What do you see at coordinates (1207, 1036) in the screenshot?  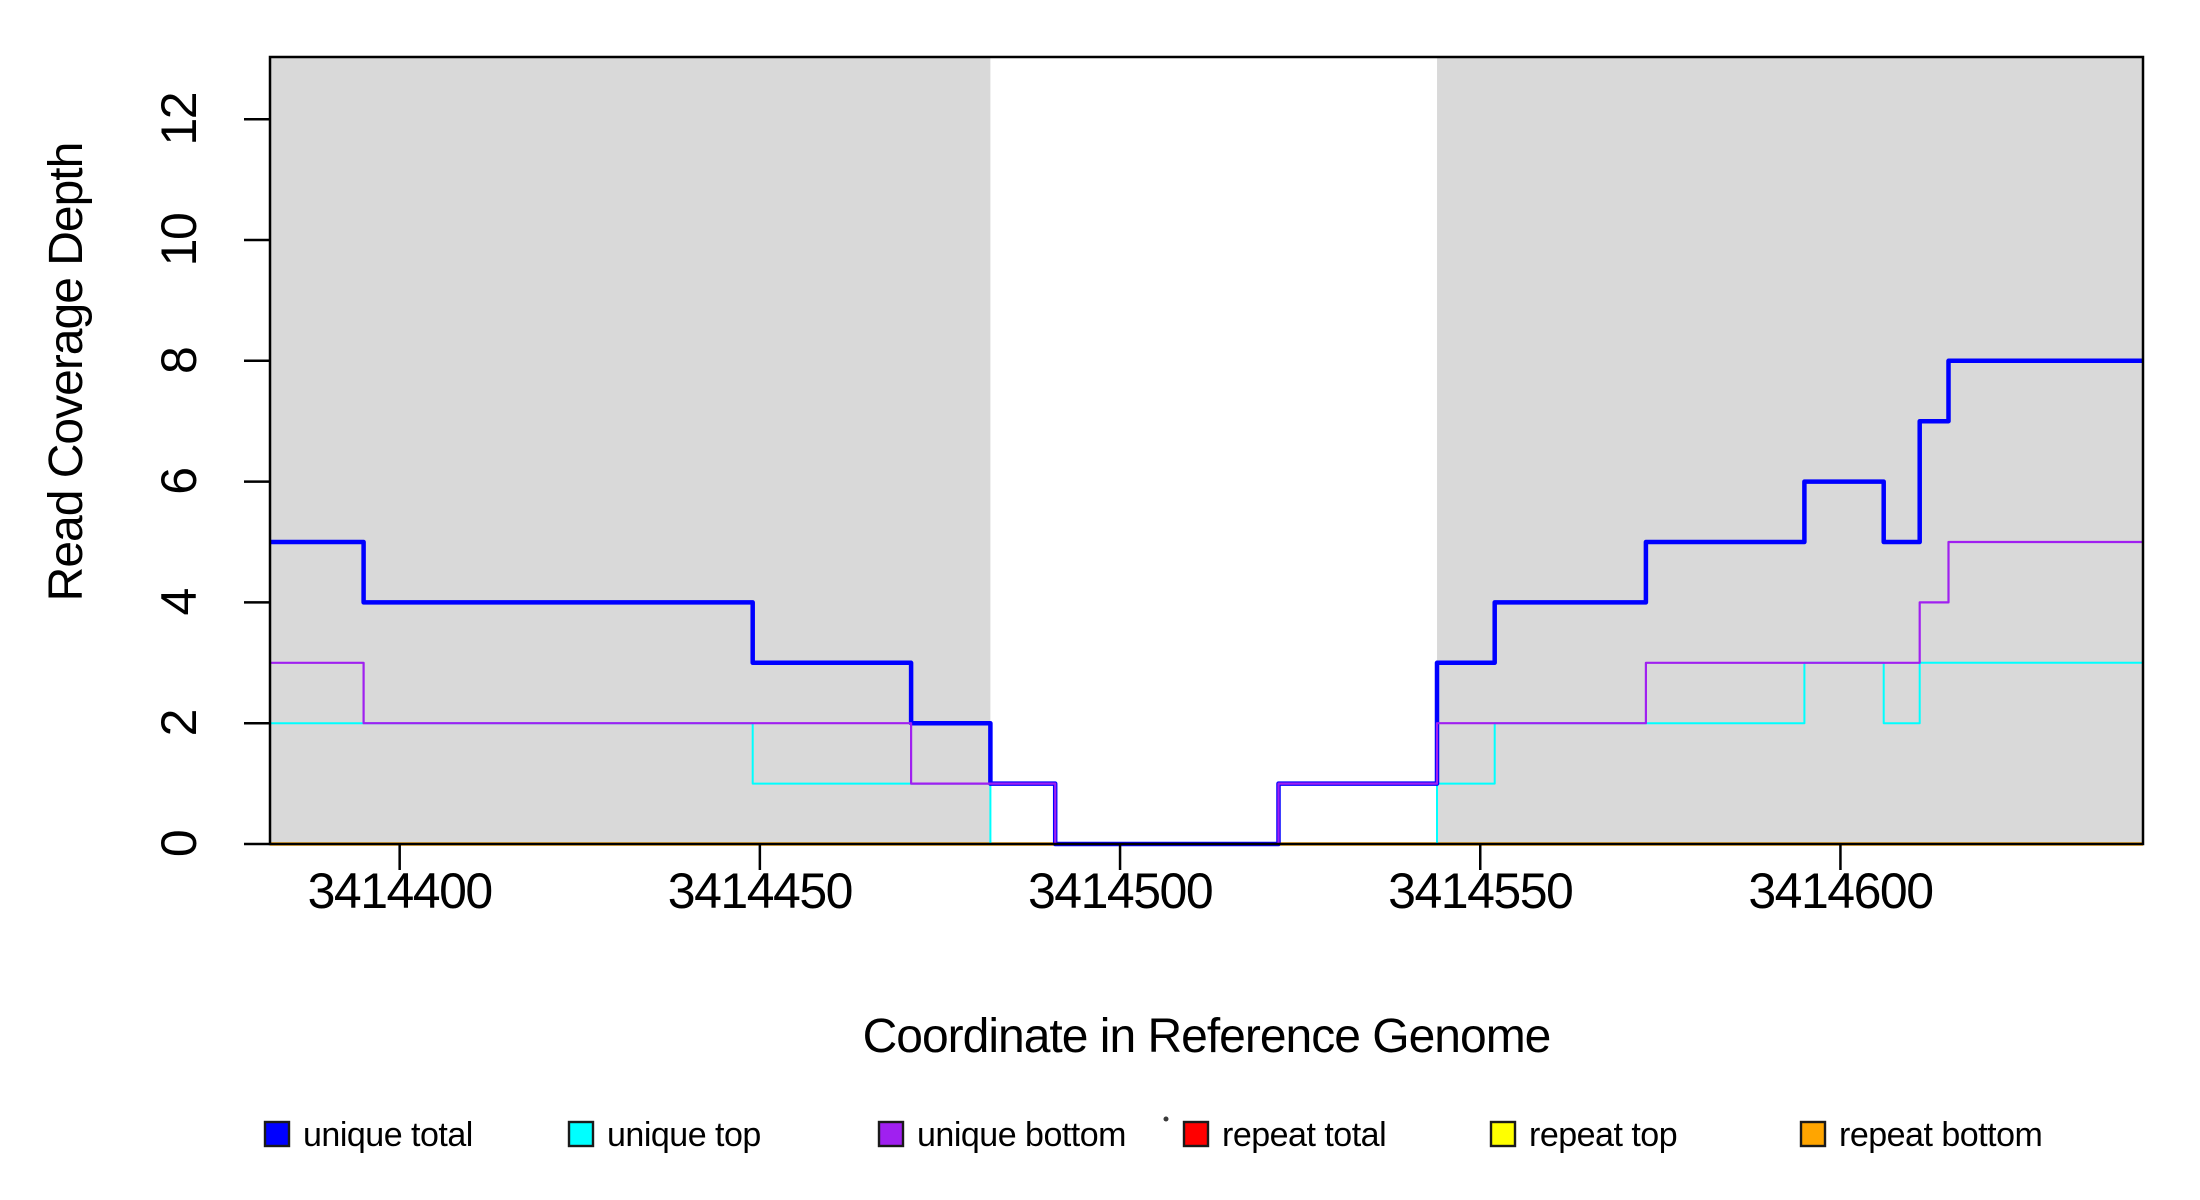 I see `x-axis-title: Coordinate in Reference Genome` at bounding box center [1207, 1036].